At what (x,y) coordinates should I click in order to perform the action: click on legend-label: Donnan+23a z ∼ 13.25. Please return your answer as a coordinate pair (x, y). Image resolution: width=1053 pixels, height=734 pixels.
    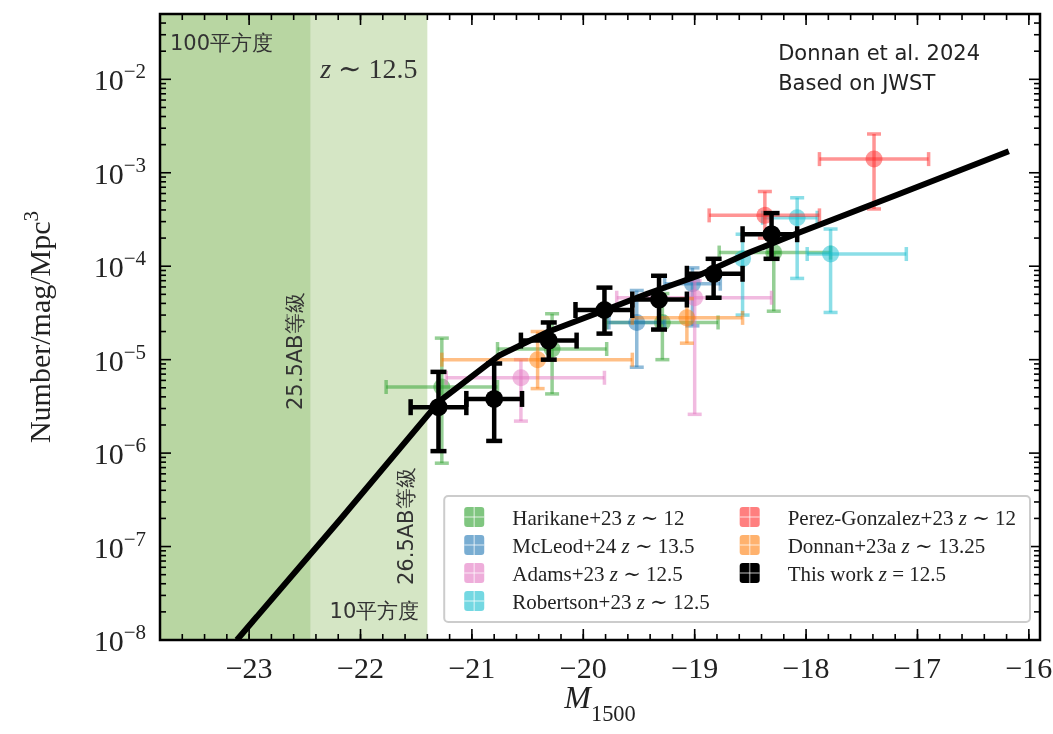
    Looking at the image, I should click on (886, 546).